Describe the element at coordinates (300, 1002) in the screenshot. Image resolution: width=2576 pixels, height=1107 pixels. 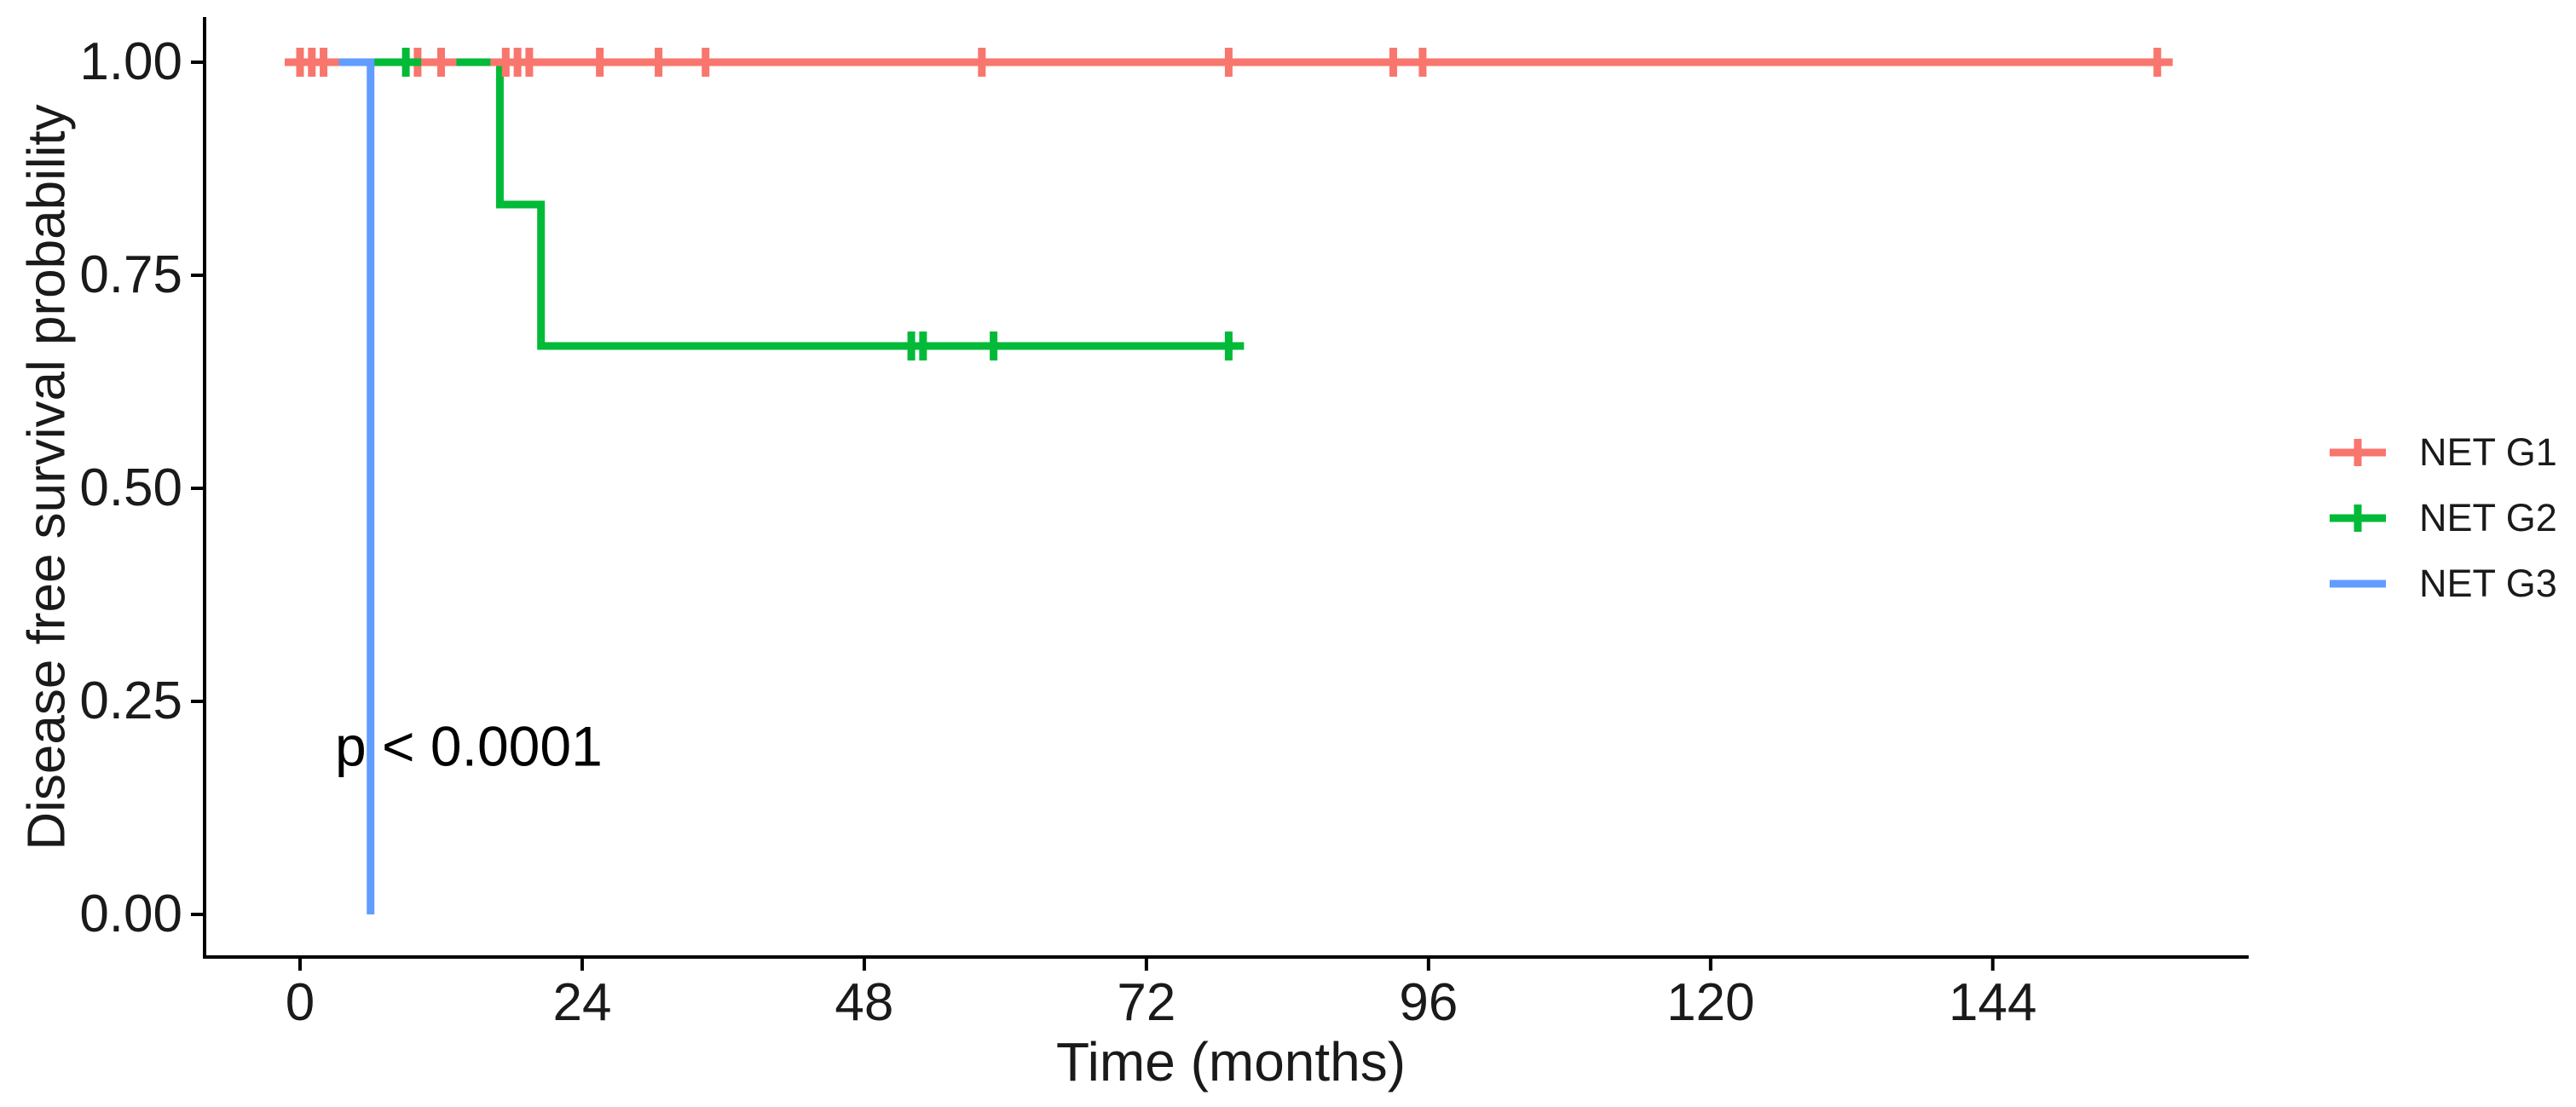
I see `x-tick-label: 0` at that location.